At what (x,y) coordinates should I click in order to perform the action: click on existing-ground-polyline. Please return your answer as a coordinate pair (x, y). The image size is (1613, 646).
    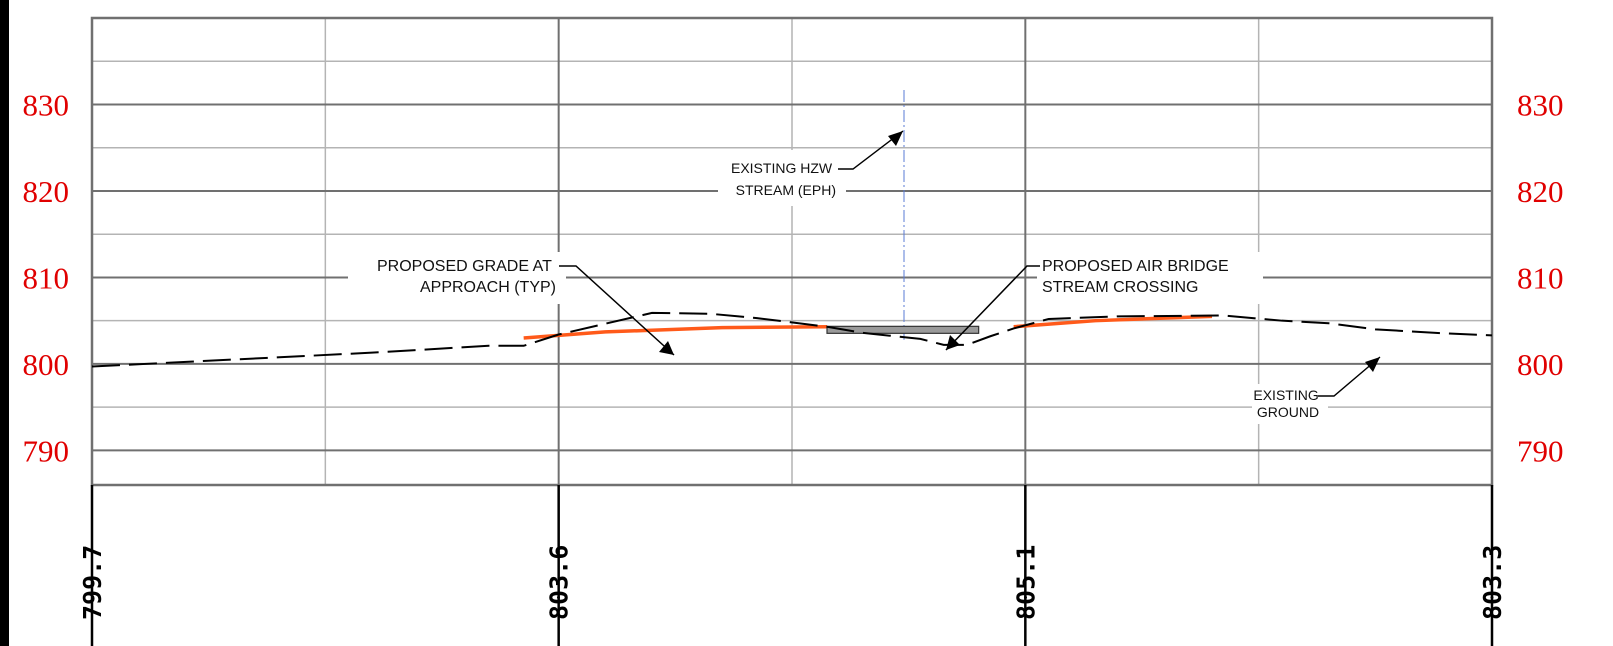
    Looking at the image, I should click on (792, 339).